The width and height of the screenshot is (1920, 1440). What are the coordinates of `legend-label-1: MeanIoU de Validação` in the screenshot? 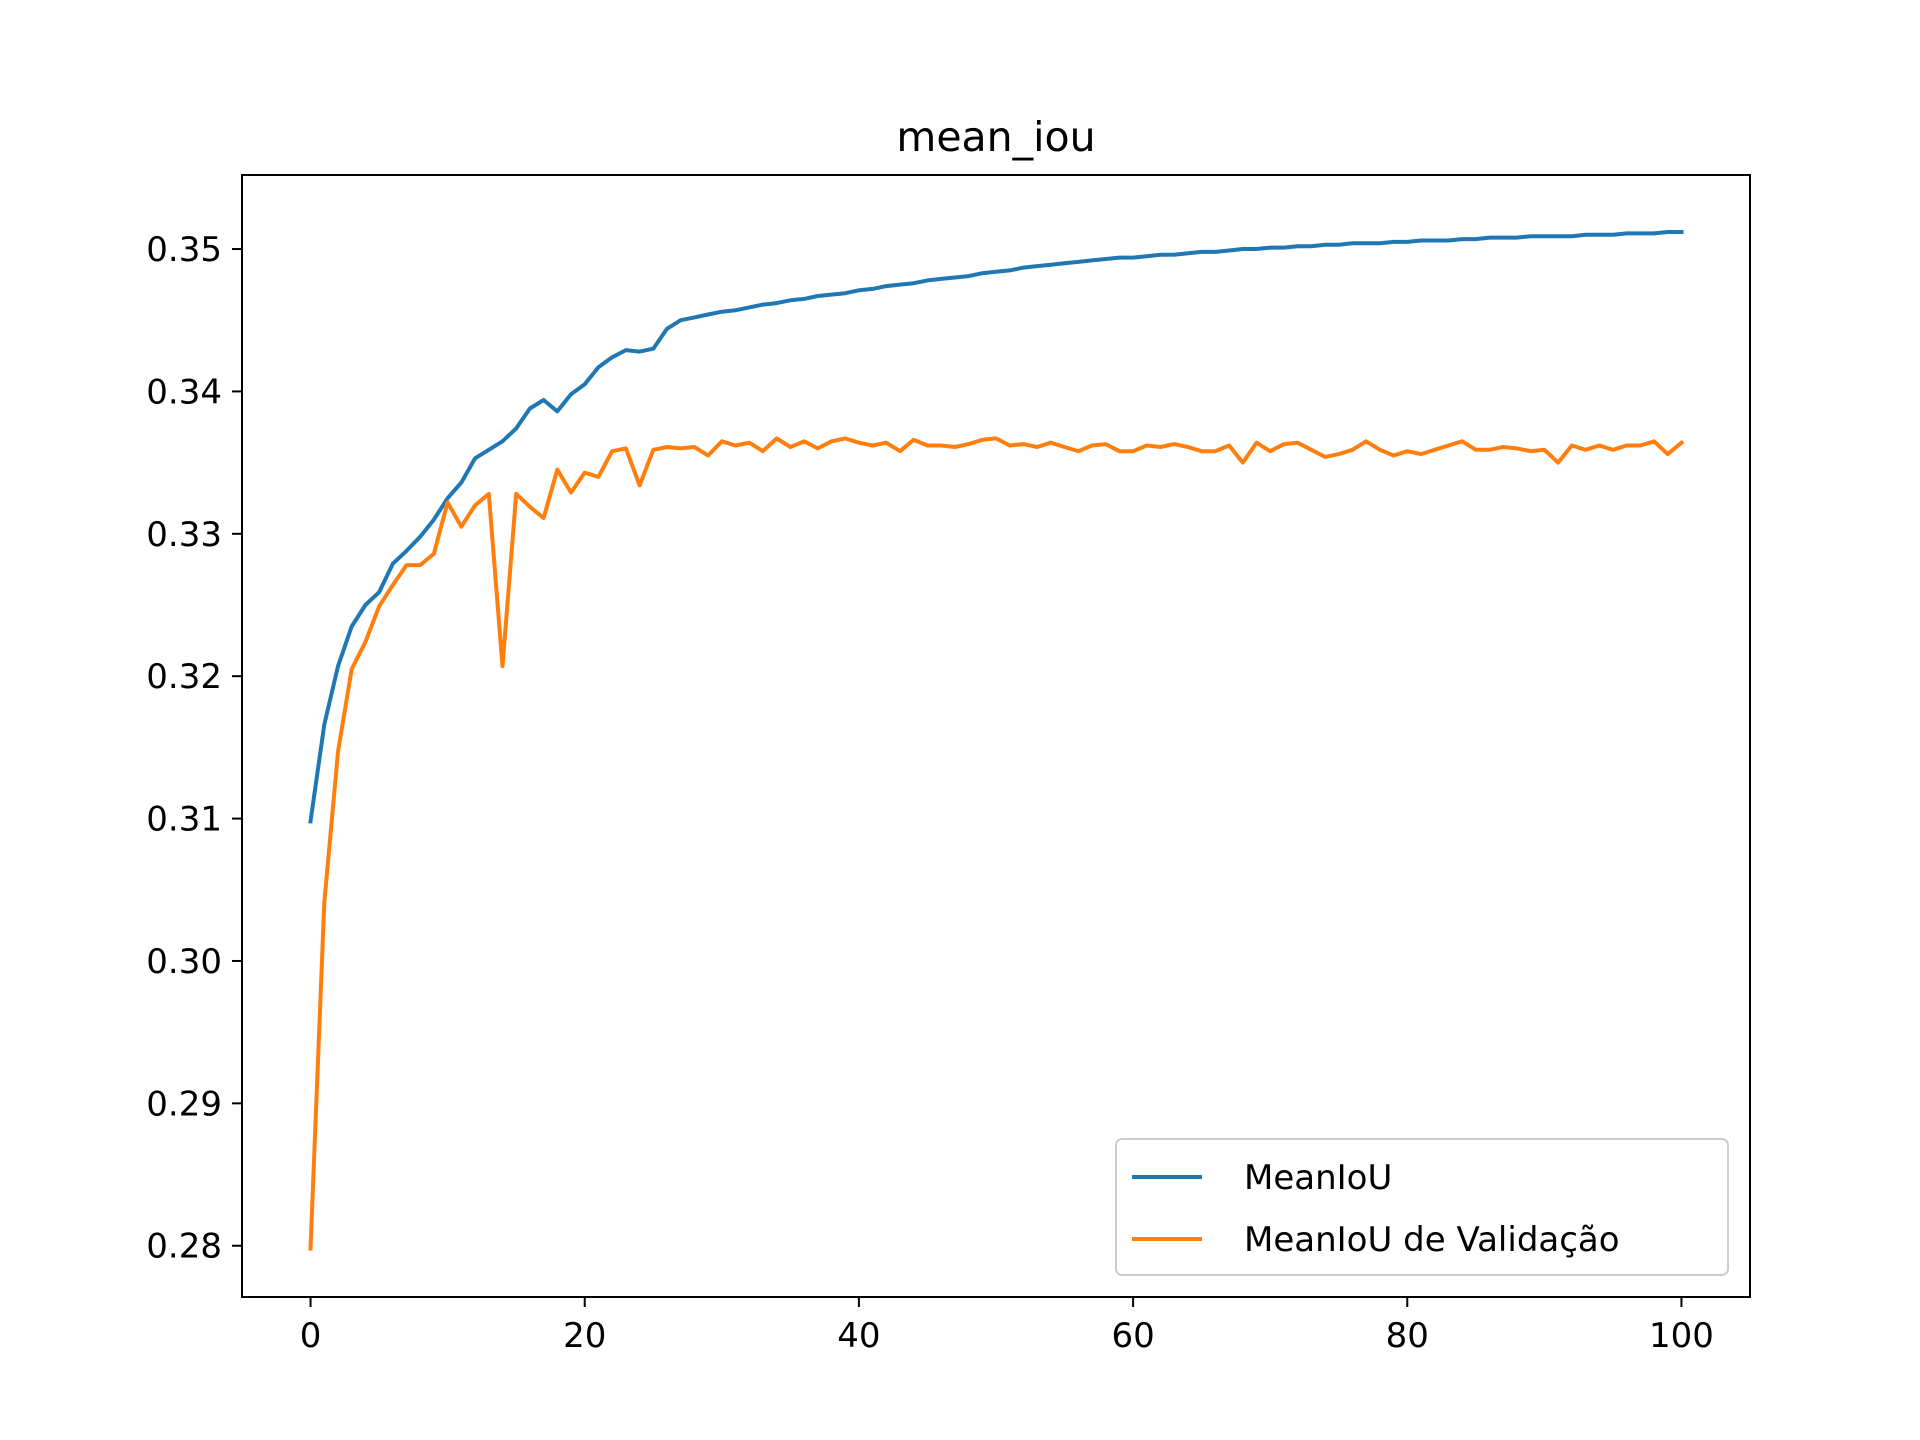 It's located at (1432, 1240).